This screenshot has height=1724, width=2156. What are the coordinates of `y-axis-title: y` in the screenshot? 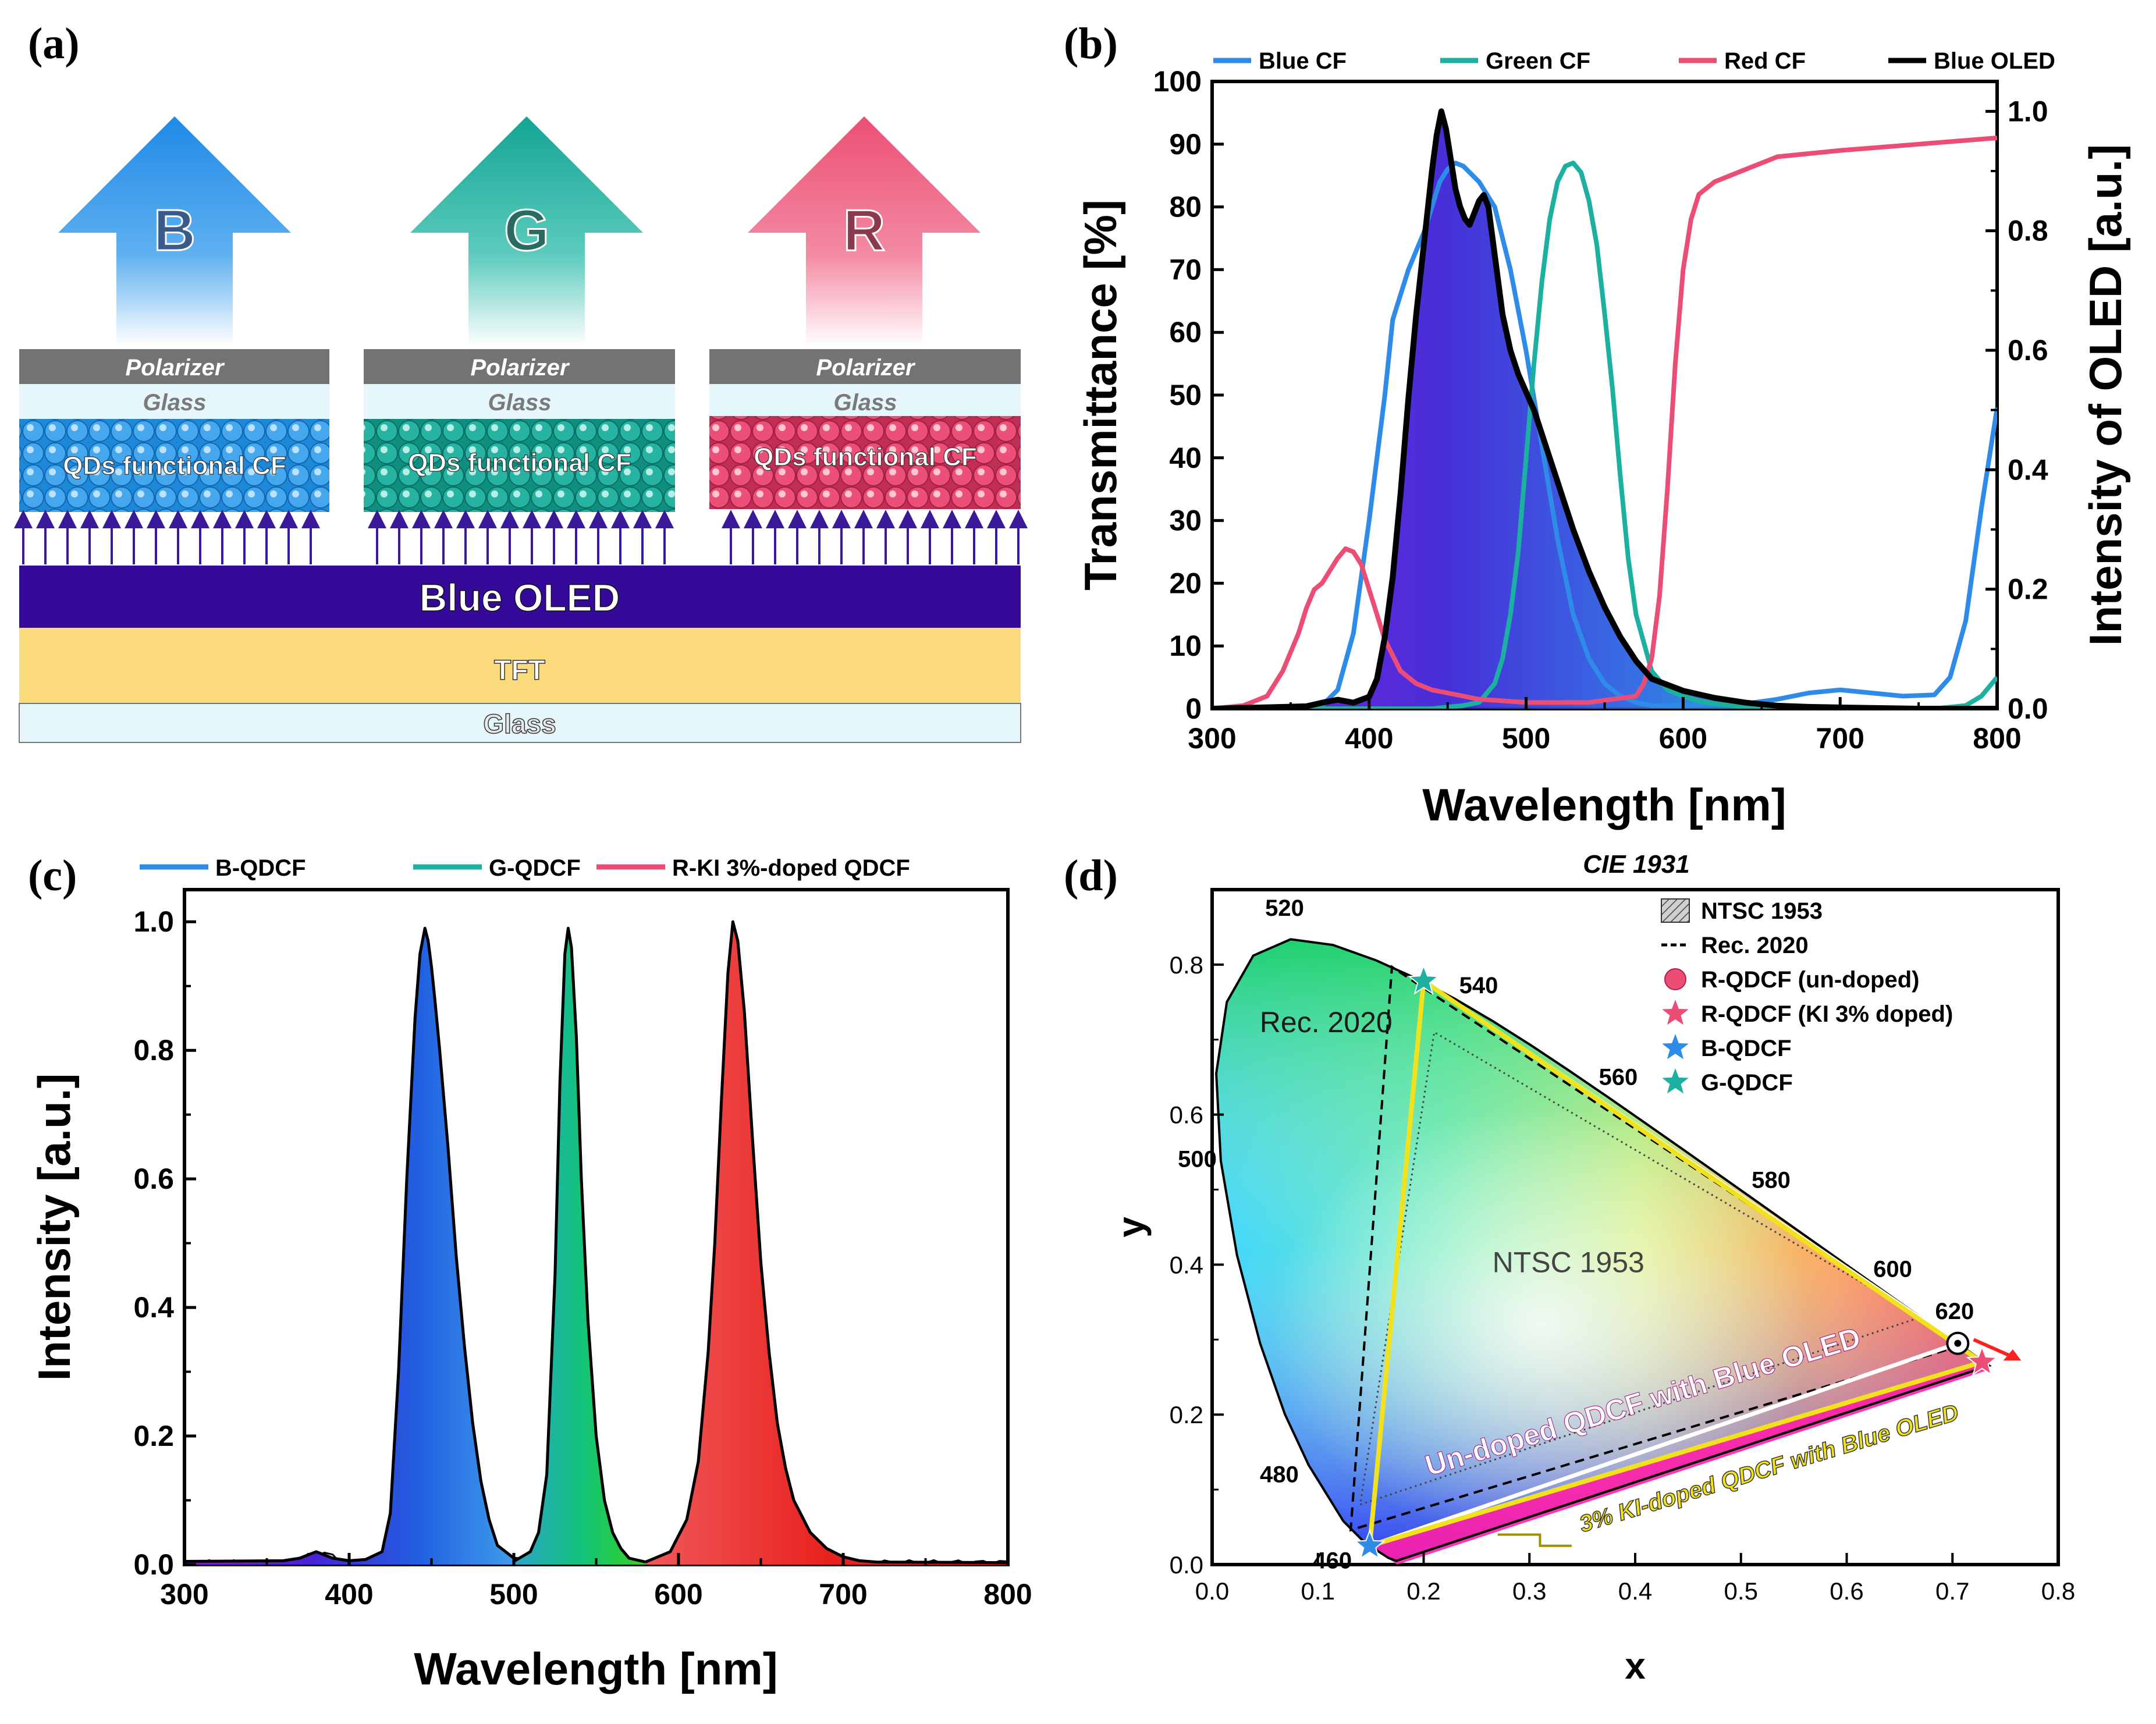 It's located at (1131, 1227).